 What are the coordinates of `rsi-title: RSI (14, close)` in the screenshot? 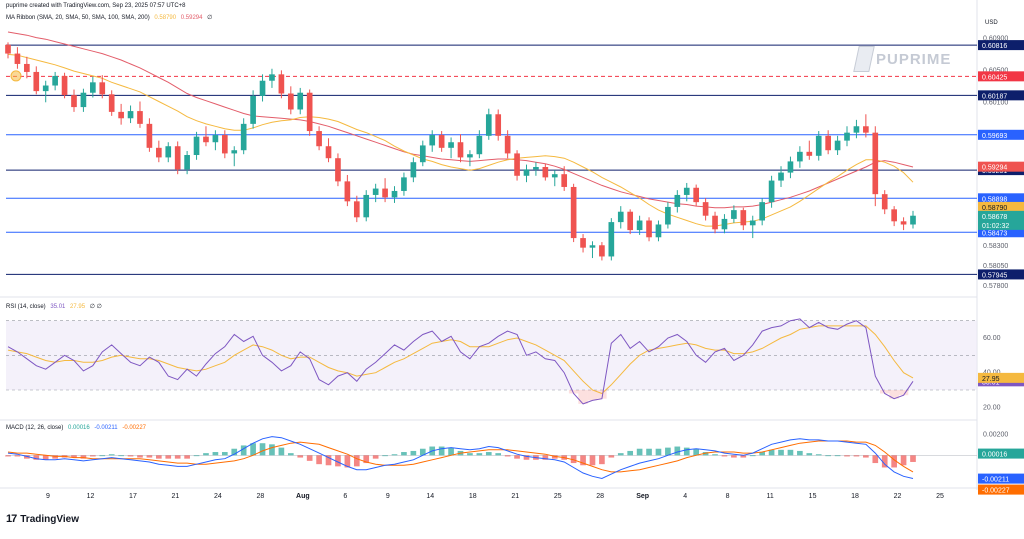 It's located at (26, 307).